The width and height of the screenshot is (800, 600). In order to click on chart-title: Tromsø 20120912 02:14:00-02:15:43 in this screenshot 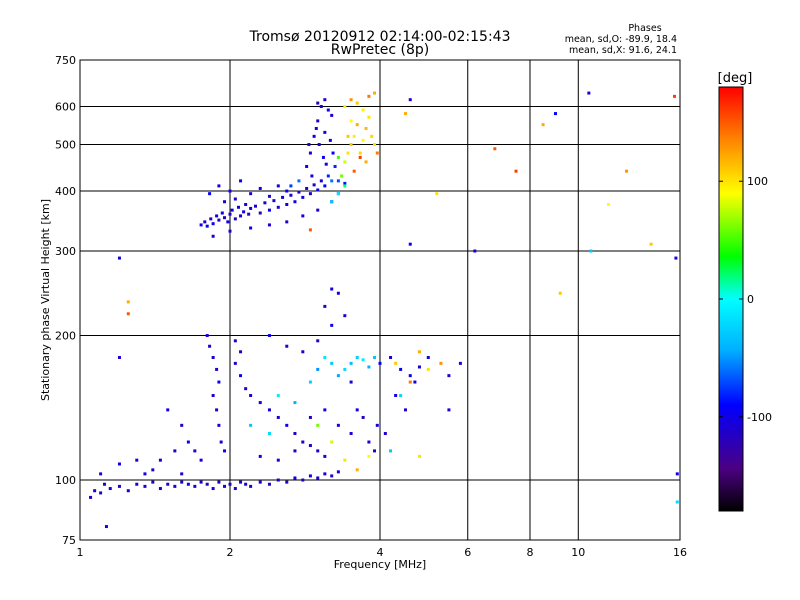, I will do `click(380, 37)`.